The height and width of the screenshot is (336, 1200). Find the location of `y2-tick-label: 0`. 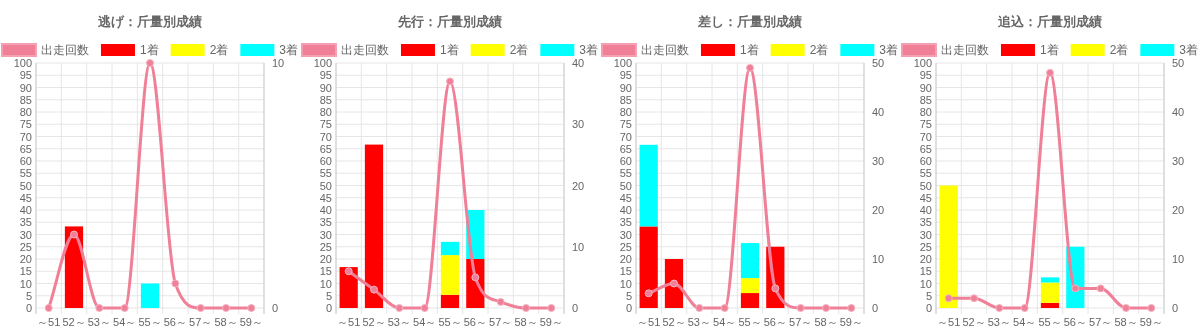

y2-tick-label: 0 is located at coordinates (275, 308).